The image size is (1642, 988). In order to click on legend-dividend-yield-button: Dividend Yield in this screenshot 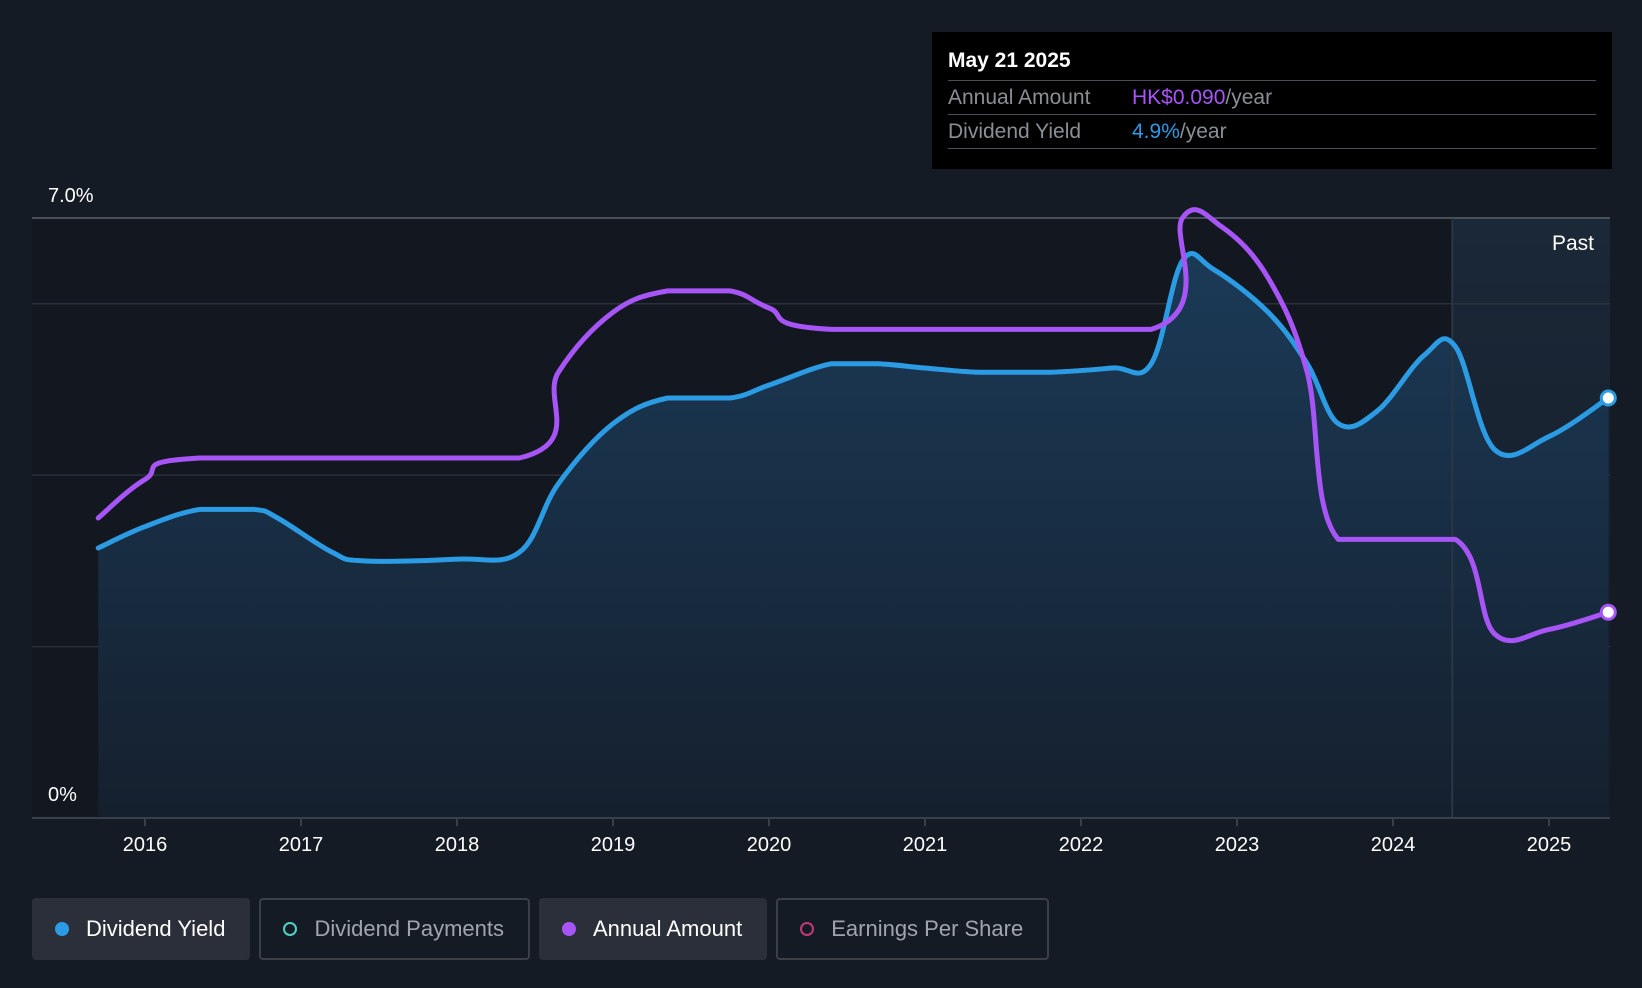, I will do `click(141, 929)`.